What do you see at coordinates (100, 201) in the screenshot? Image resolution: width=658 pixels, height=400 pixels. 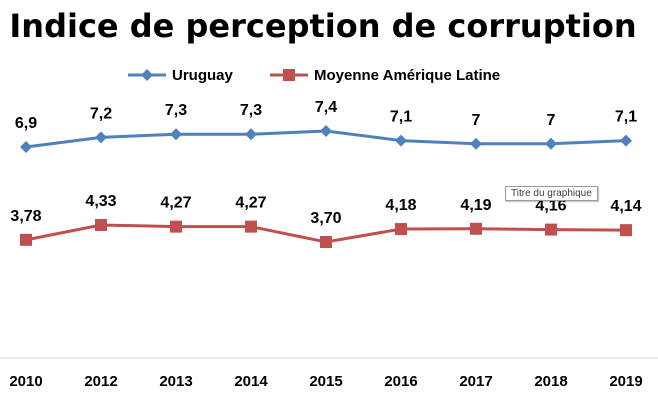 I see `data-label-latam: 4,33` at bounding box center [100, 201].